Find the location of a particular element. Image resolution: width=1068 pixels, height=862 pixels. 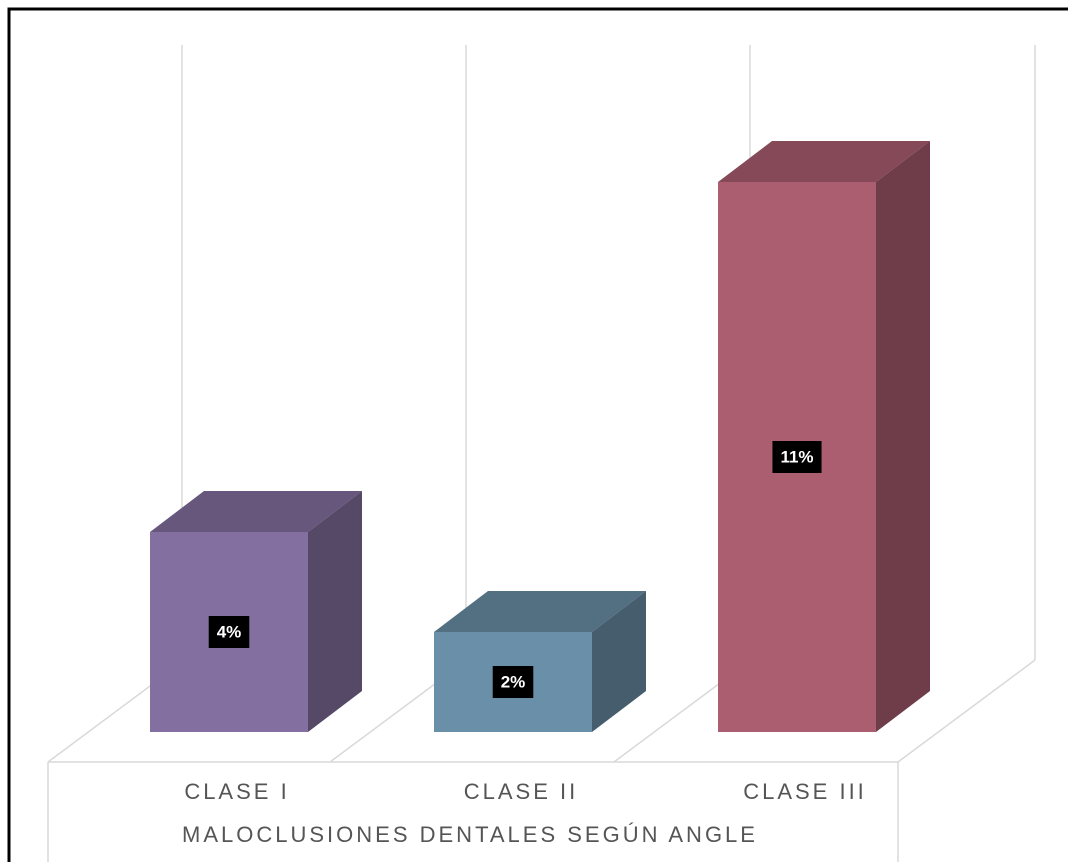

x-tick-label: CLASE I is located at coordinates (236, 791).